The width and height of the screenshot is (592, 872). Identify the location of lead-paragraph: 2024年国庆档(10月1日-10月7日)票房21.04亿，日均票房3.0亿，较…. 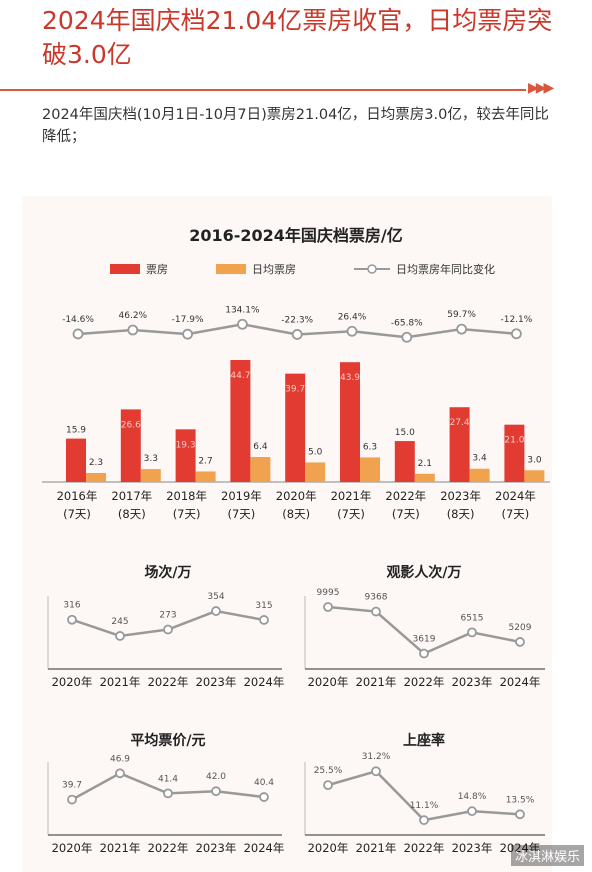
(295, 126).